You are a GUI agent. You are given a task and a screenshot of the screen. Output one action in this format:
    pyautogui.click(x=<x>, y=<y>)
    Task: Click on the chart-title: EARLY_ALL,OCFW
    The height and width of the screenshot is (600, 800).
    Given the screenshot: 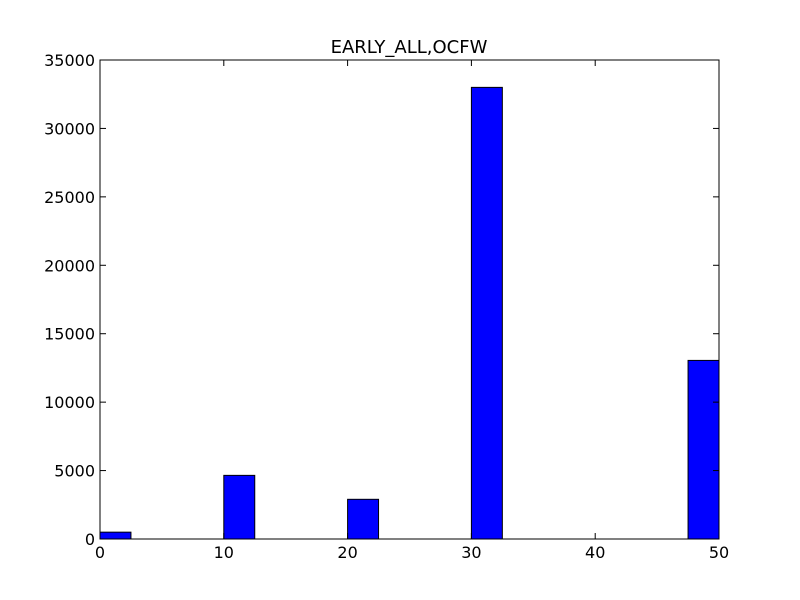 What is the action you would take?
    pyautogui.click(x=409, y=47)
    